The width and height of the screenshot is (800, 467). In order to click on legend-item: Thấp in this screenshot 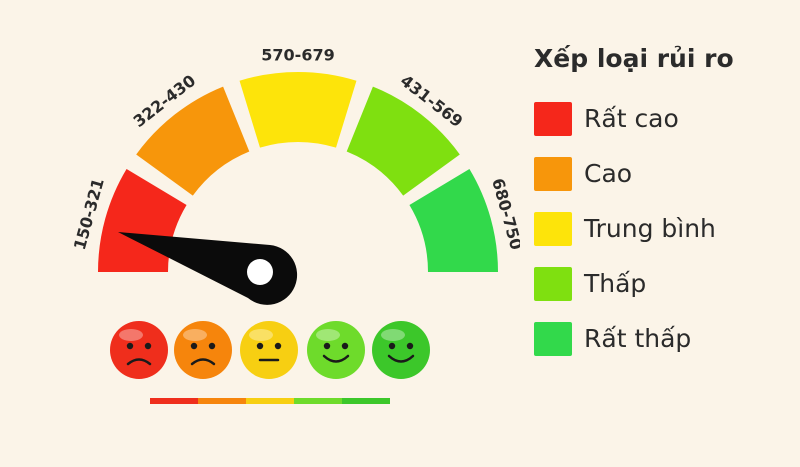, I will do `click(634, 283)`.